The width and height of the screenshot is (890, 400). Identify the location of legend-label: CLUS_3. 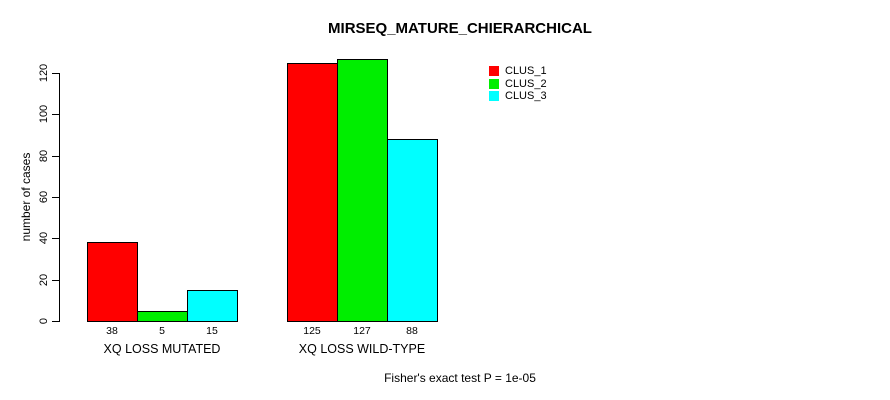
(526, 96).